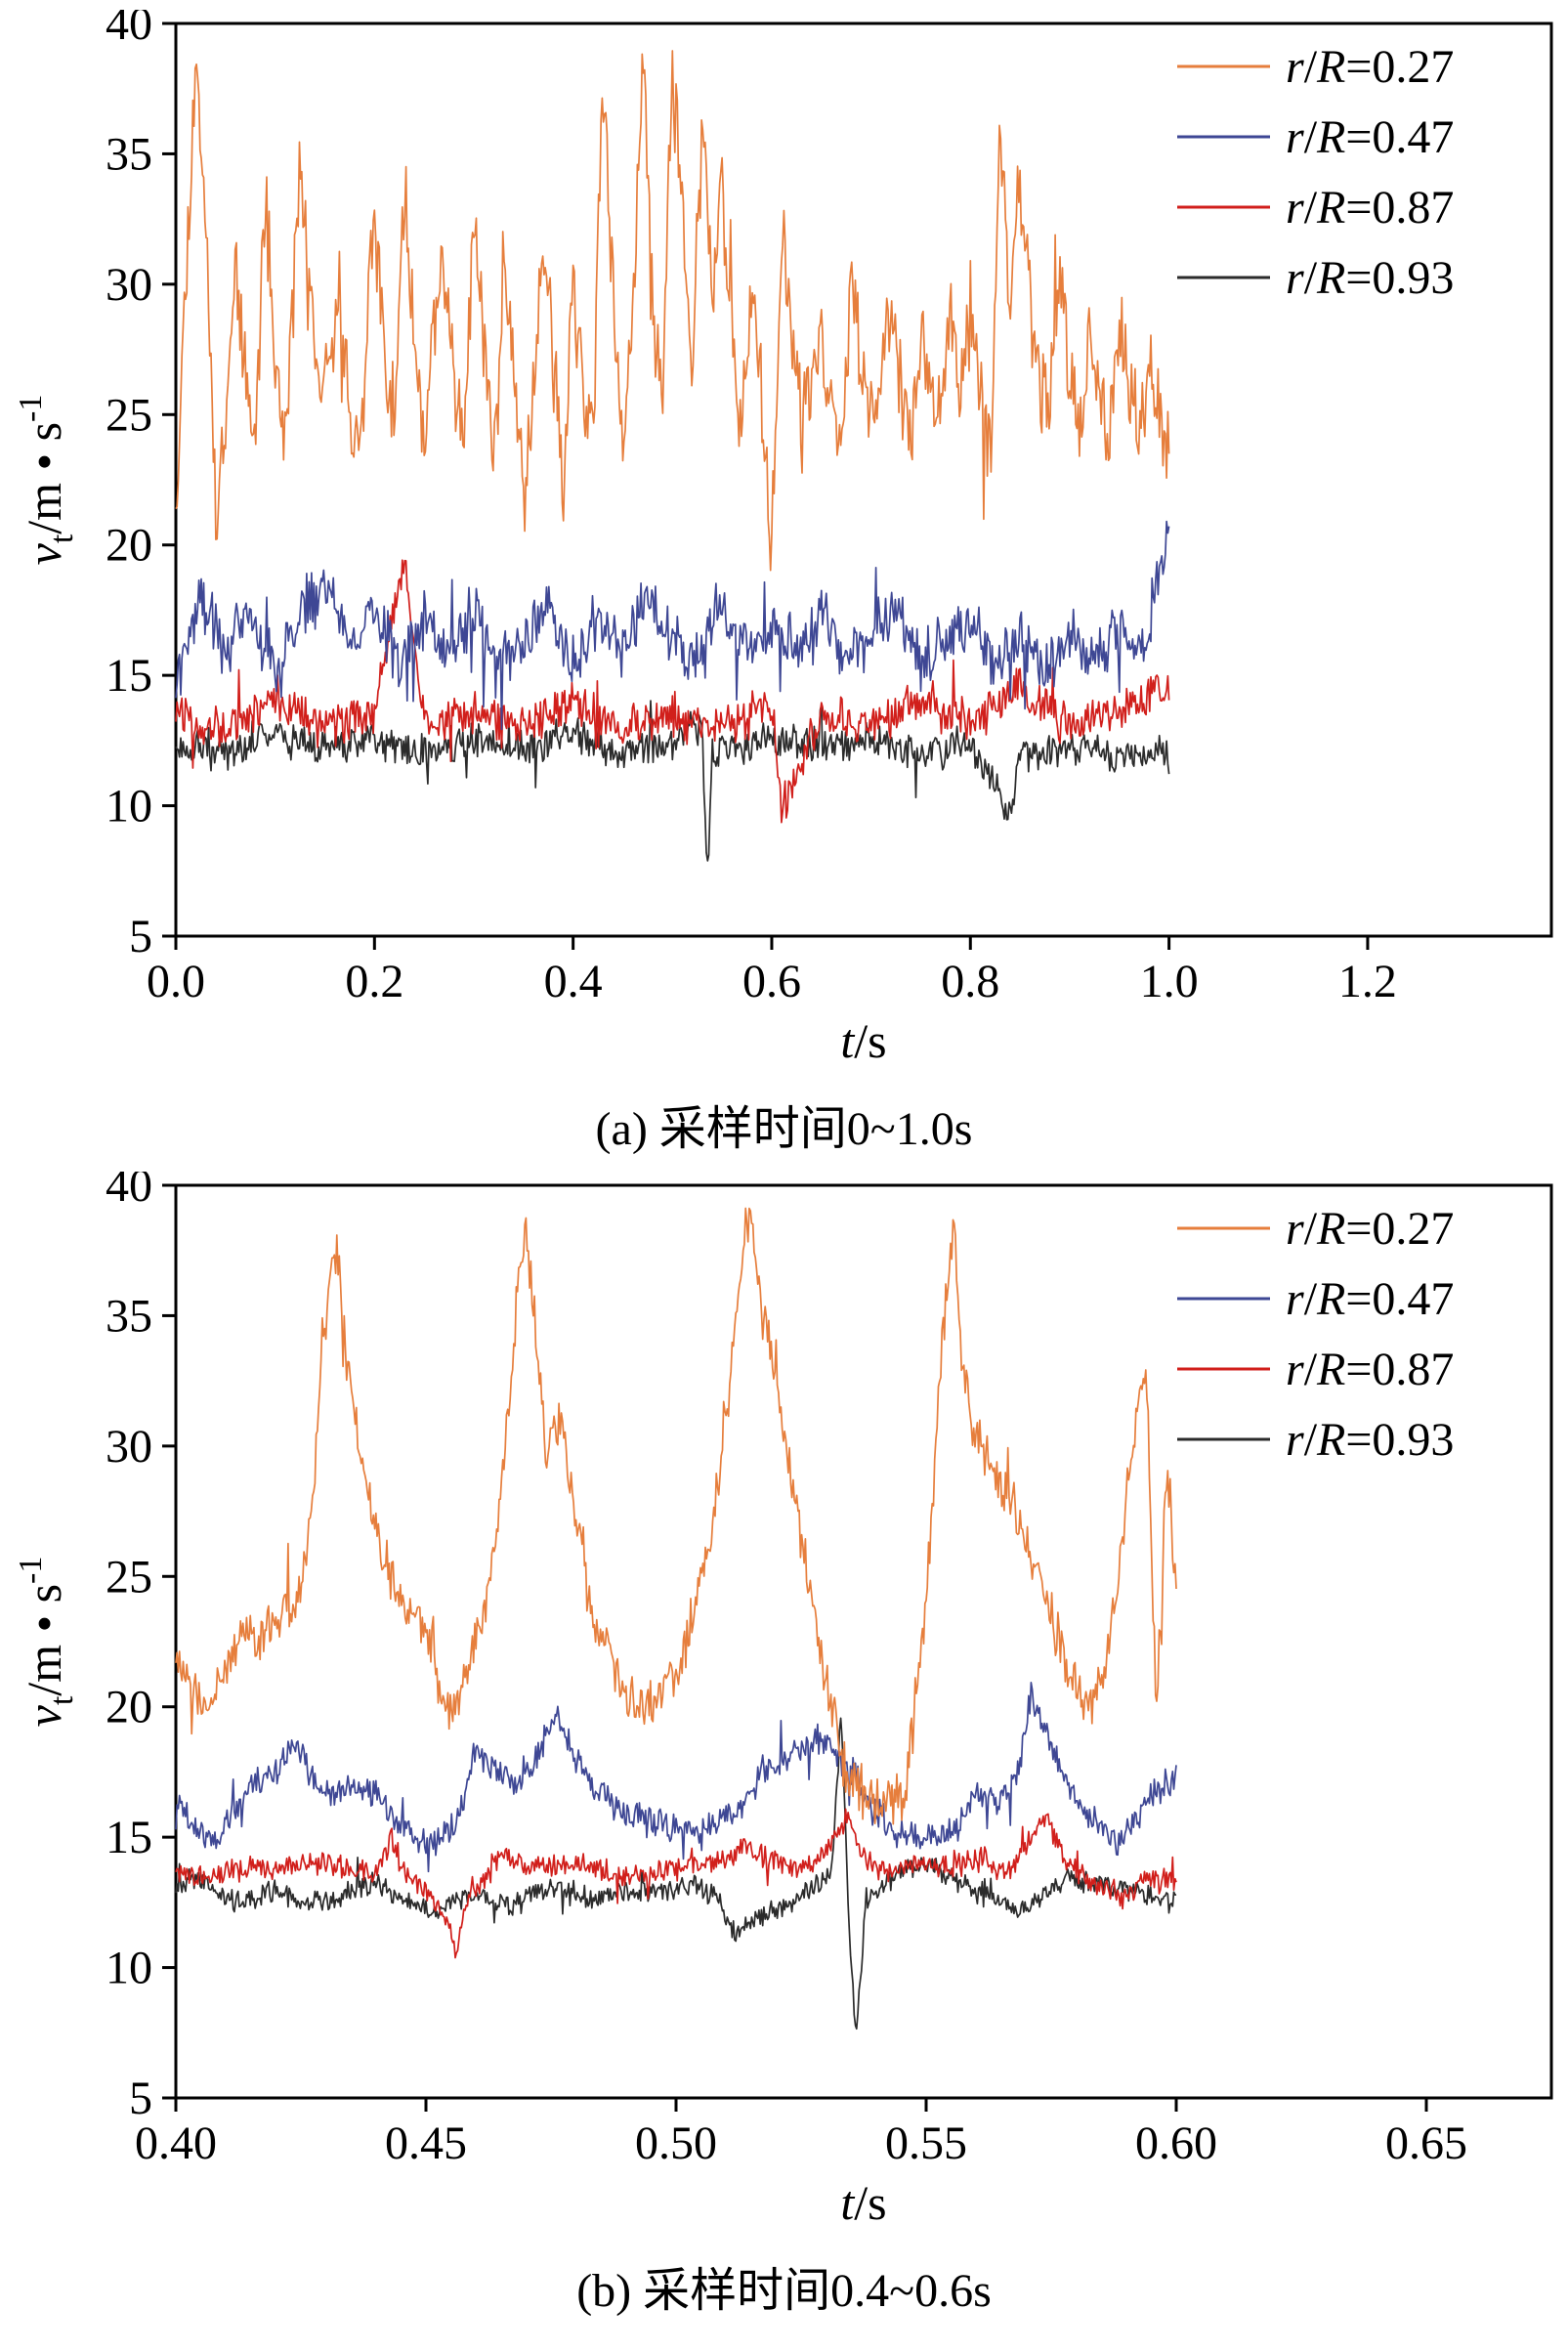 This screenshot has height=2352, width=1568. Describe the element at coordinates (176, 981) in the screenshot. I see `x-tick-label: 0.0` at that location.